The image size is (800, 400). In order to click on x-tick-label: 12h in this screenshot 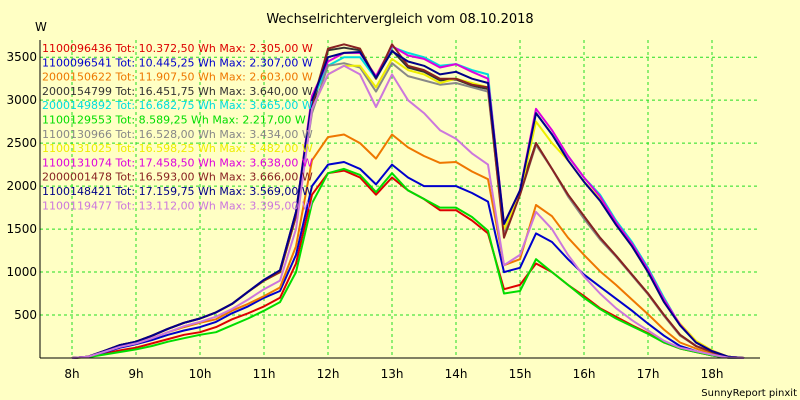, I will do `click(328, 374)`.